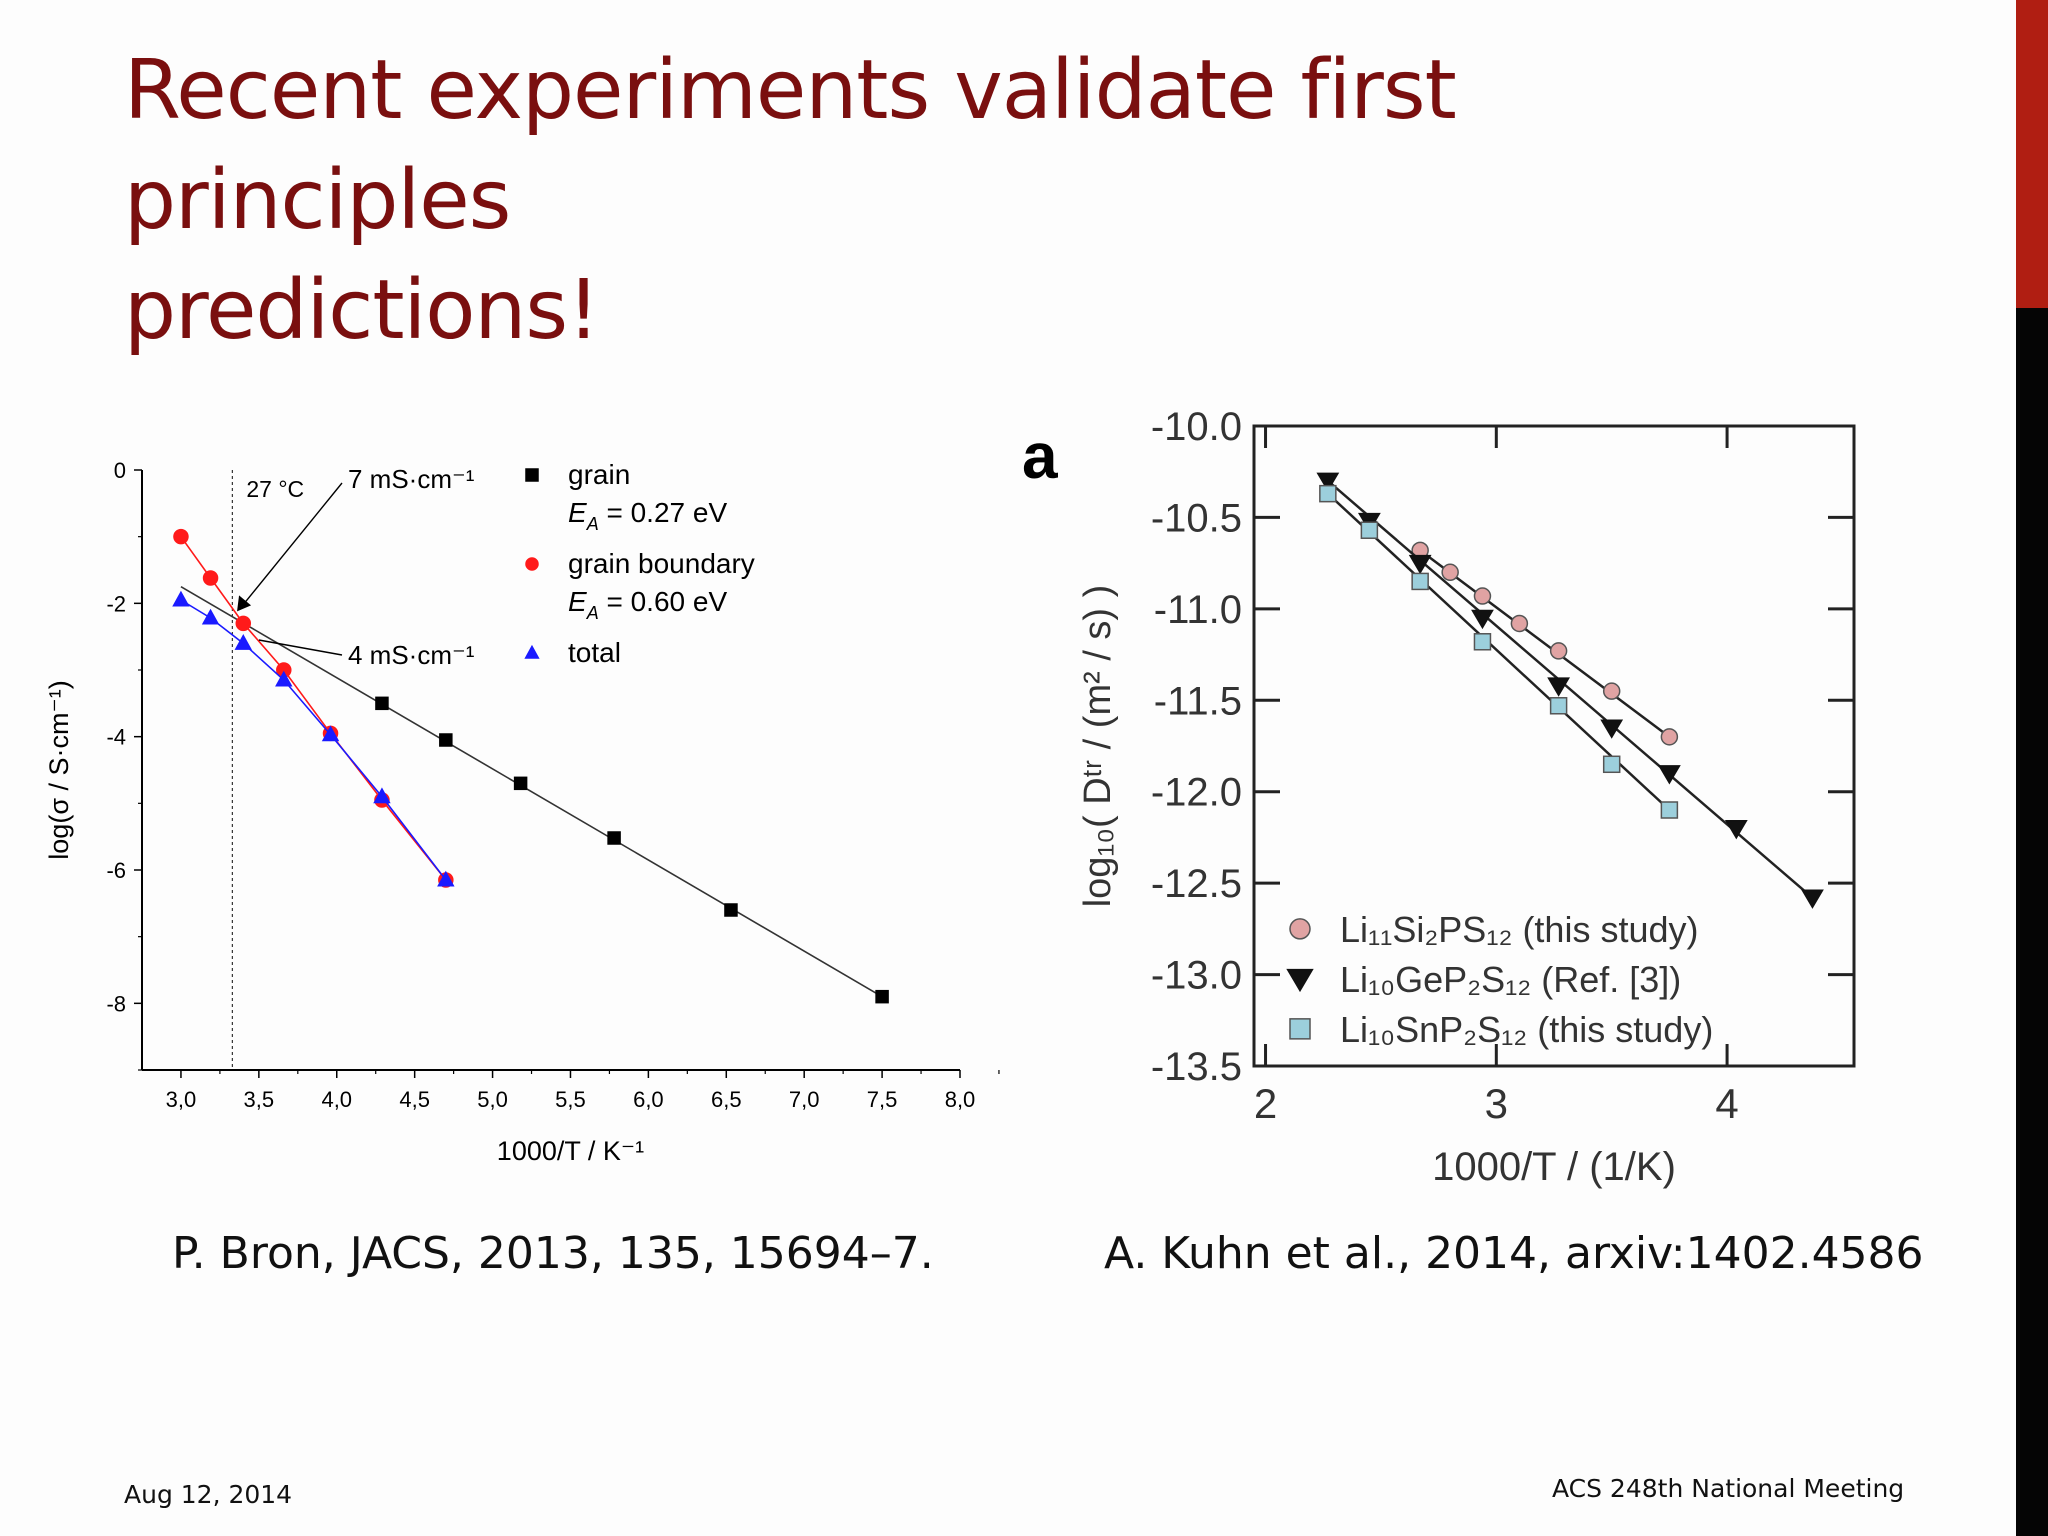  I want to click on annotation-4ms: 4 mS·cm⁻¹, so click(411, 655).